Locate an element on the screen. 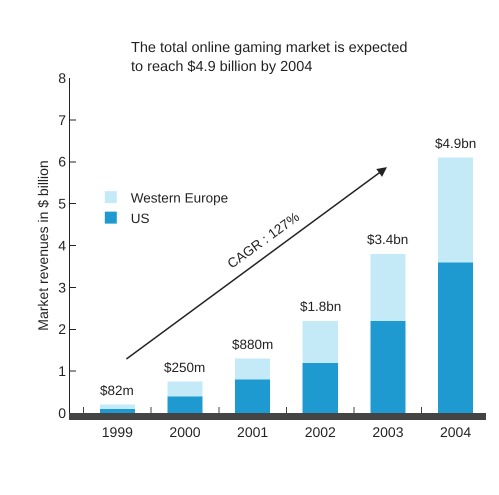  annotation: $4.9bn is located at coordinates (455, 143).